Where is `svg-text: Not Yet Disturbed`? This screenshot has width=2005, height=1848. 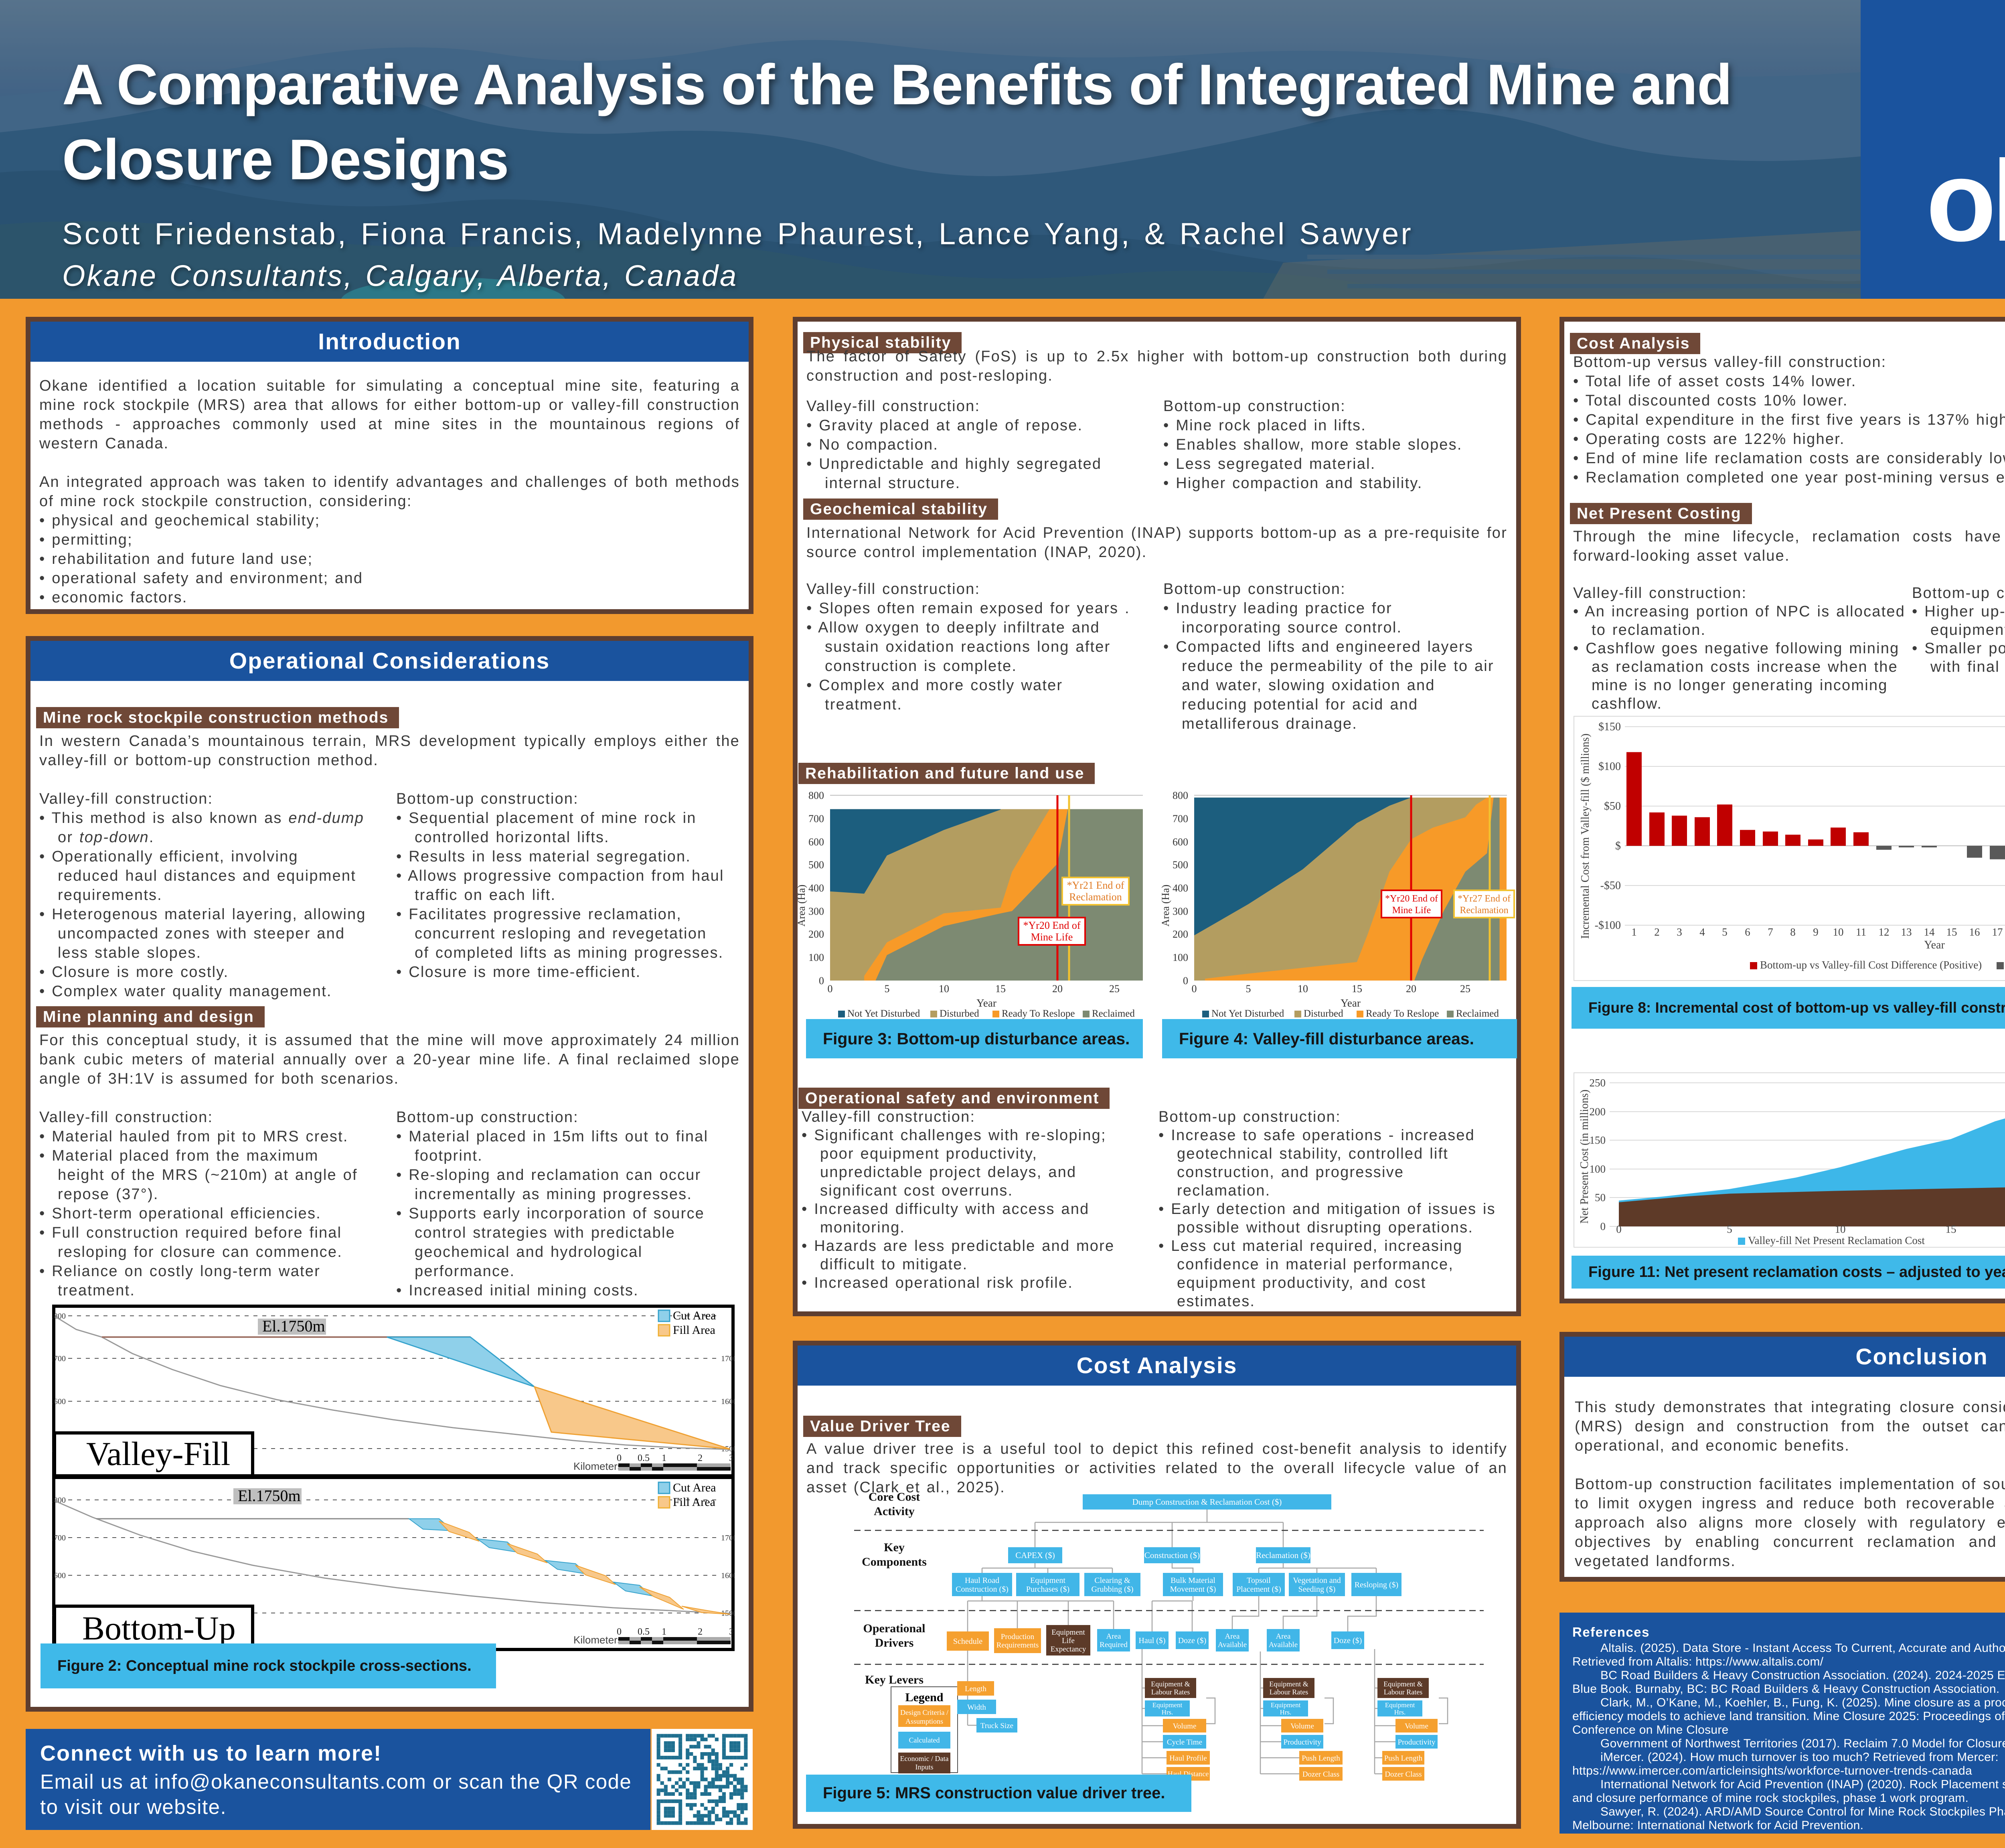
svg-text: Not Yet Disturbed is located at coordinates (1248, 1014).